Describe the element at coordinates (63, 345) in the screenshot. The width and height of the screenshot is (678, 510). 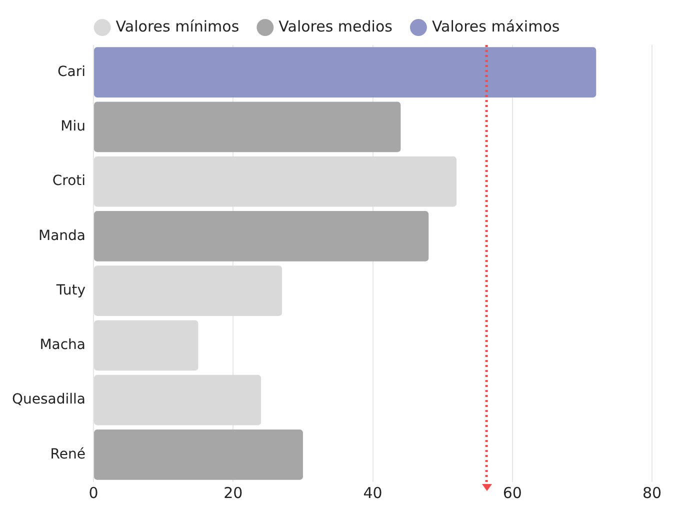
I see `y-tick-label: Macha` at that location.